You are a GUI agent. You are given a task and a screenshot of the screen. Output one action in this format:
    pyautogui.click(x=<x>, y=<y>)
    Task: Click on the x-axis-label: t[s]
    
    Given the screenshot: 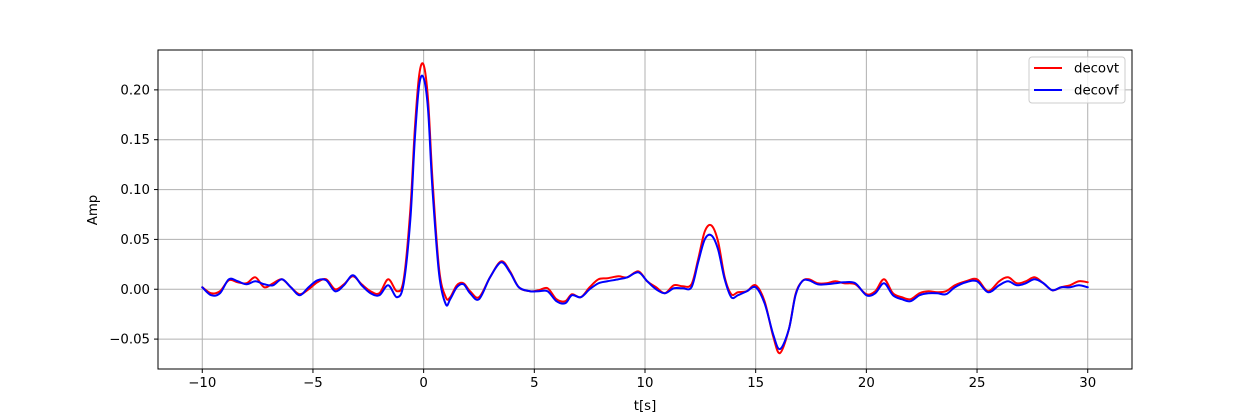 What is the action you would take?
    pyautogui.click(x=645, y=406)
    